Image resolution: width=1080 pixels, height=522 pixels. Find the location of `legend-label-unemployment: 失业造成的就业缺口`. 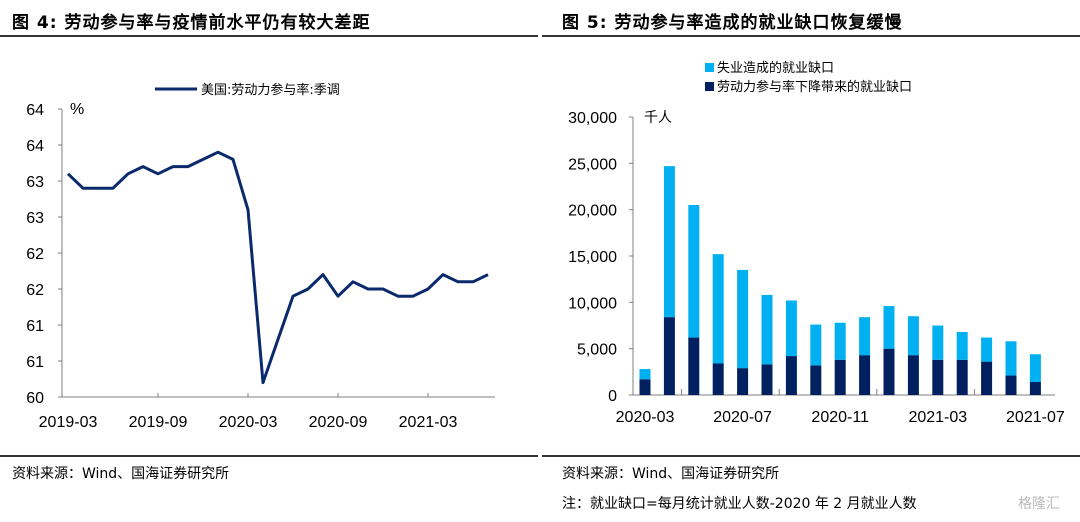

legend-label-unemployment: 失业造成的就业缺口 is located at coordinates (775, 68).